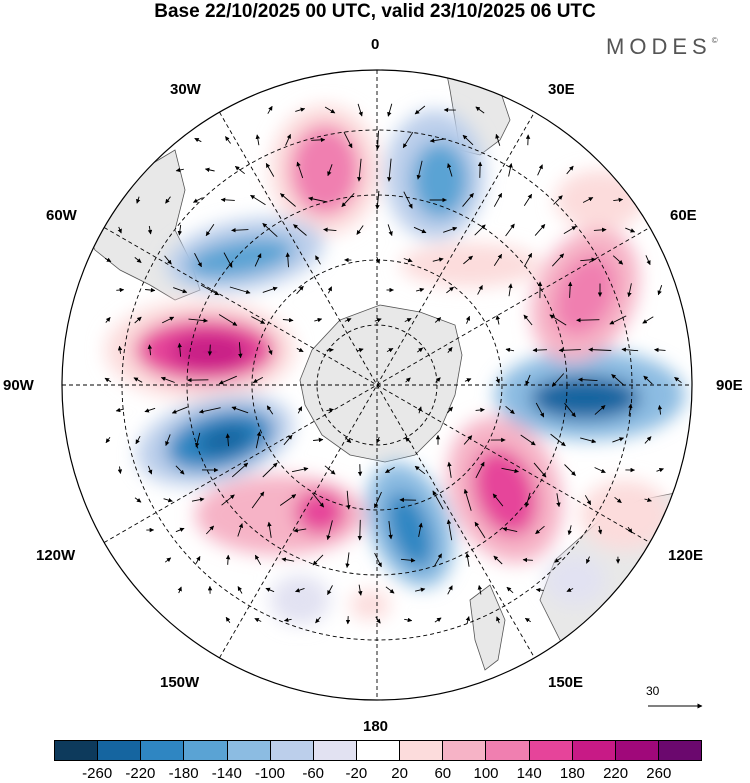 The width and height of the screenshot is (750, 783). I want to click on lon-label-120w: 120W, so click(56, 555).